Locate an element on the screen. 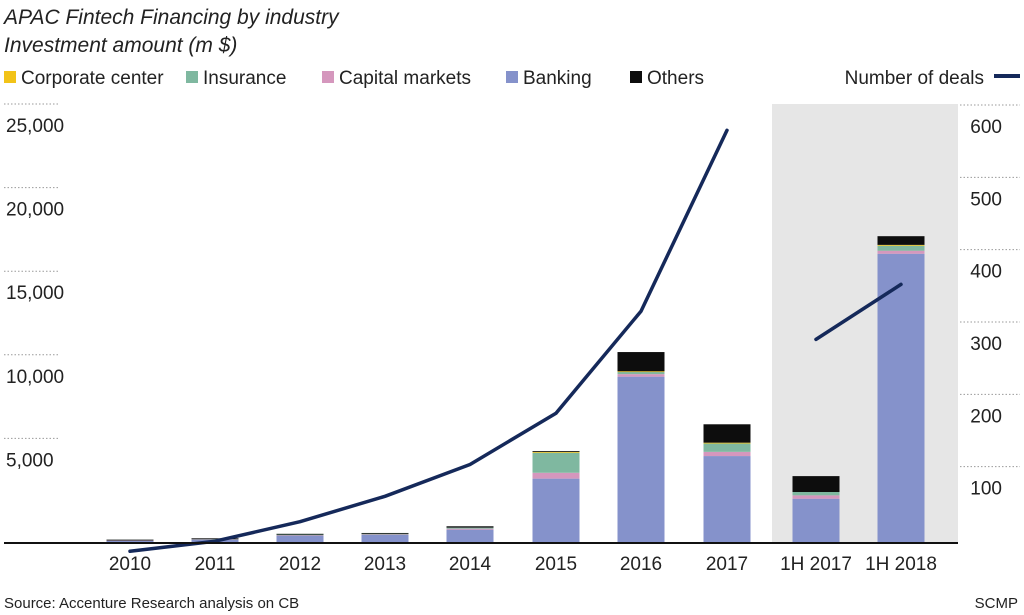 This screenshot has width=1024, height=615. legend-swatch-insurance is located at coordinates (192, 77).